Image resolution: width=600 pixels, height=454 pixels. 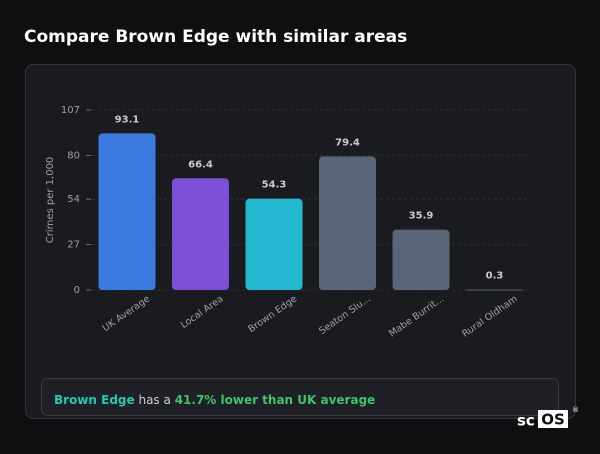 What do you see at coordinates (73, 199) in the screenshot?
I see `y-tick-label: 54` at bounding box center [73, 199].